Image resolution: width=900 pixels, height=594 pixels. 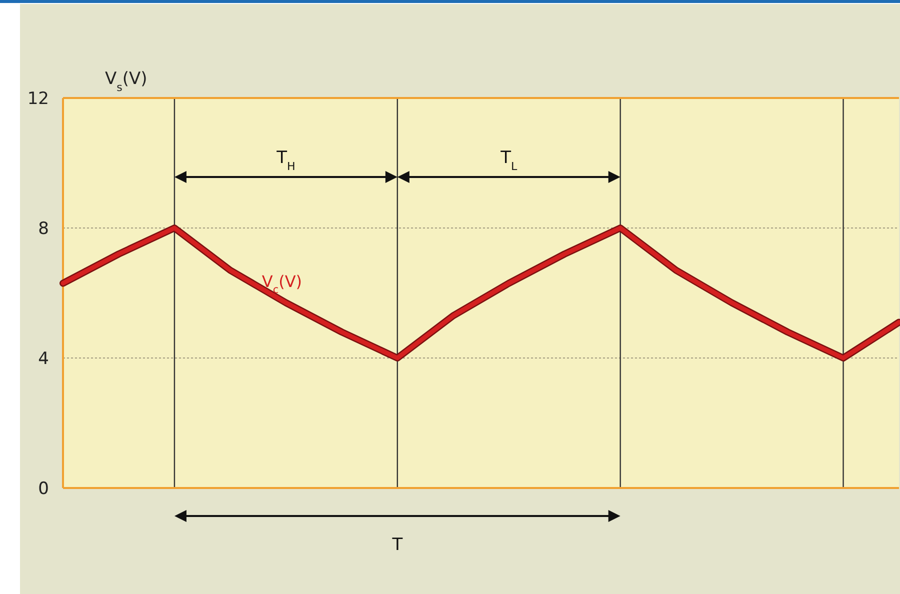 What do you see at coordinates (282, 284) in the screenshot?
I see `series-label: V$_{c}$(V)` at bounding box center [282, 284].